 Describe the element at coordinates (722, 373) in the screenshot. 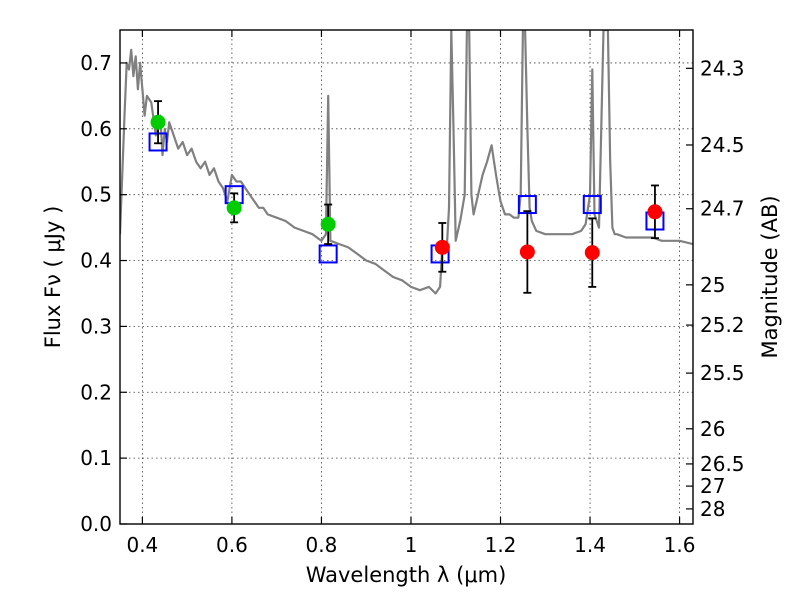

I see `y2-tick-label: 25.5` at that location.